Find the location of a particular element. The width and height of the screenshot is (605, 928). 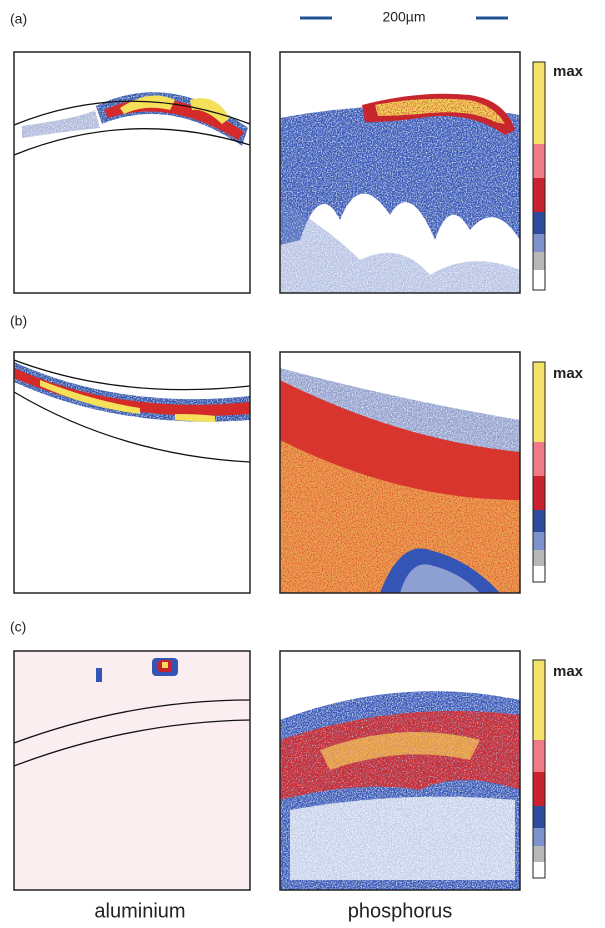

panel-label: (c) is located at coordinates (18, 627).